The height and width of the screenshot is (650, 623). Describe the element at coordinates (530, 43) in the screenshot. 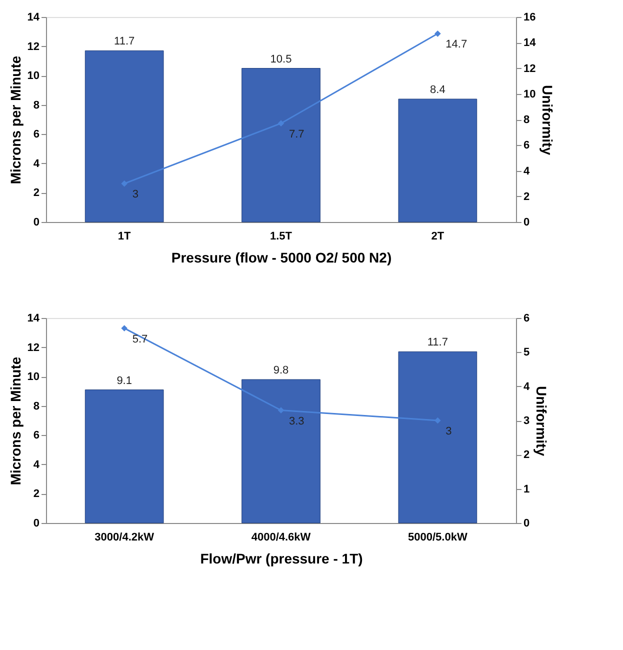

I see `y2-tick-label: 14` at that location.